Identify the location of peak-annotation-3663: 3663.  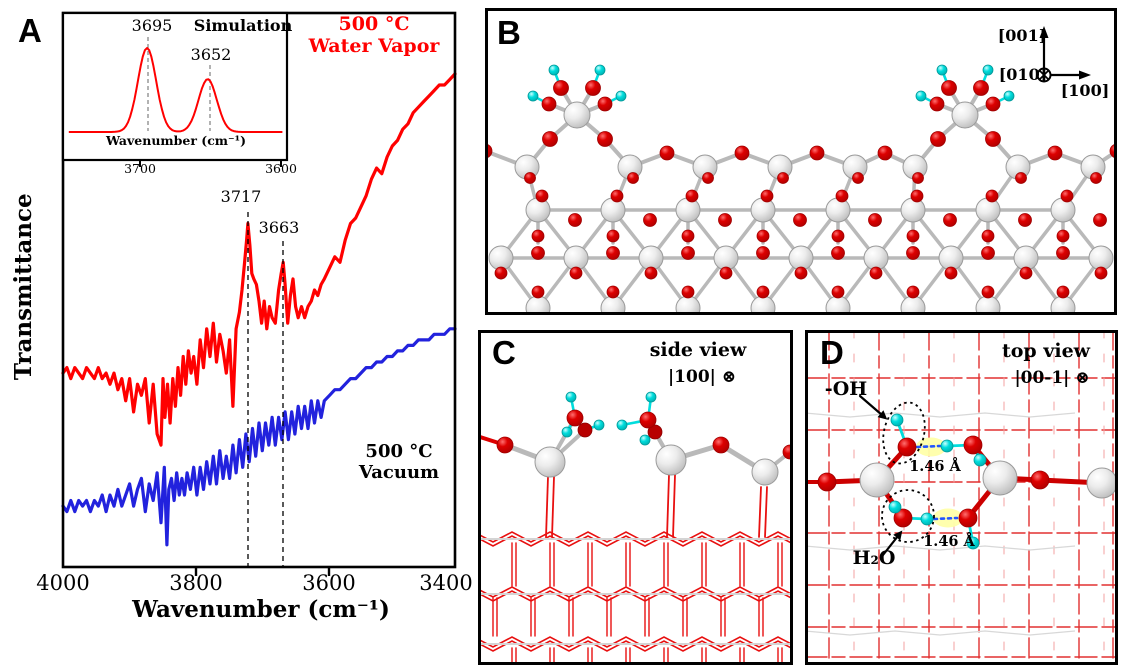
(279, 227).